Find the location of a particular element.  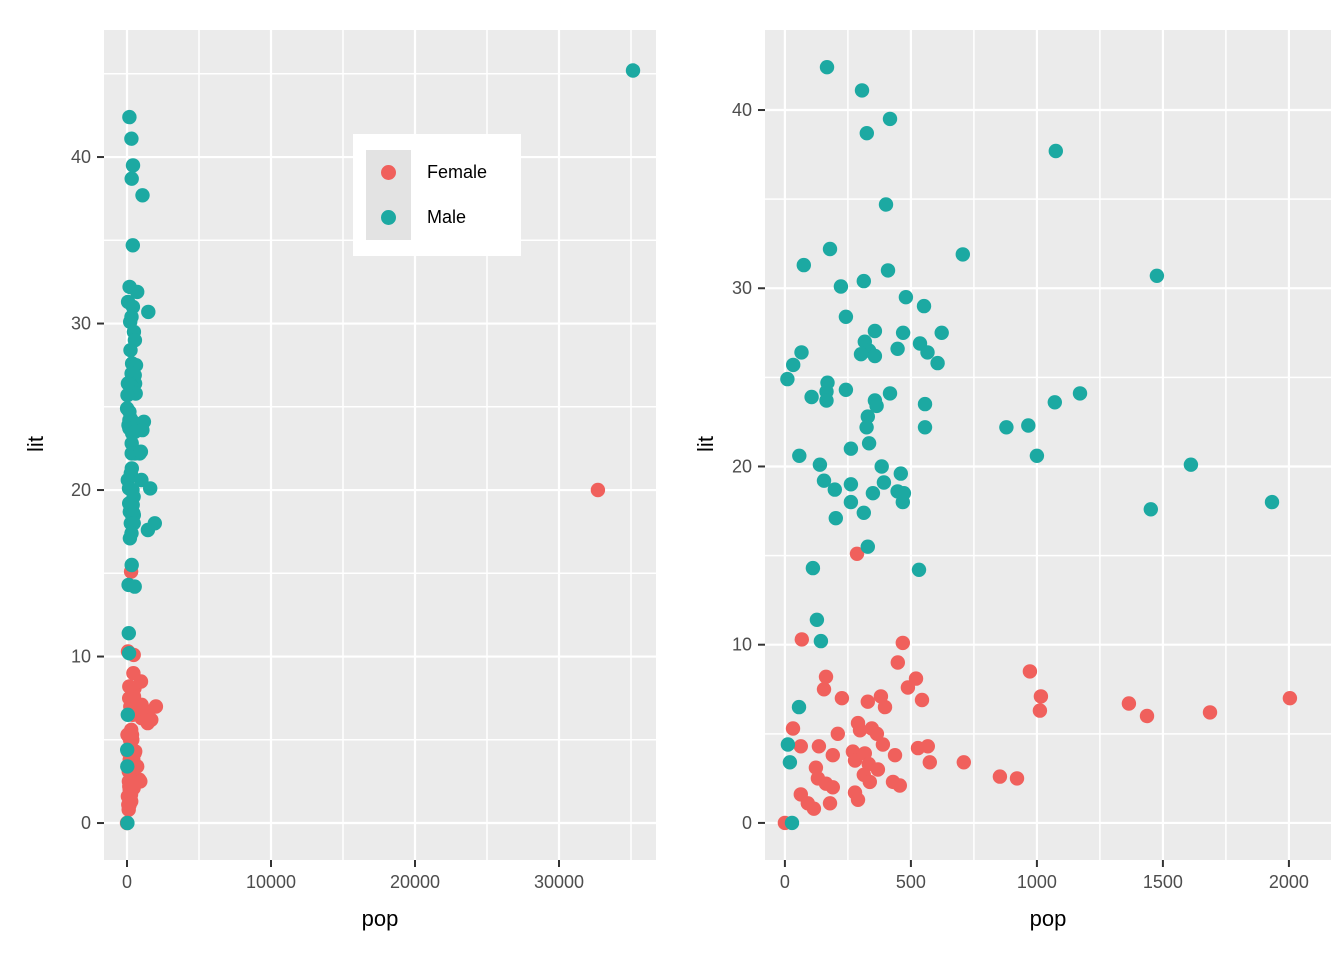

y-tick-label: 30 is located at coordinates (81, 324).